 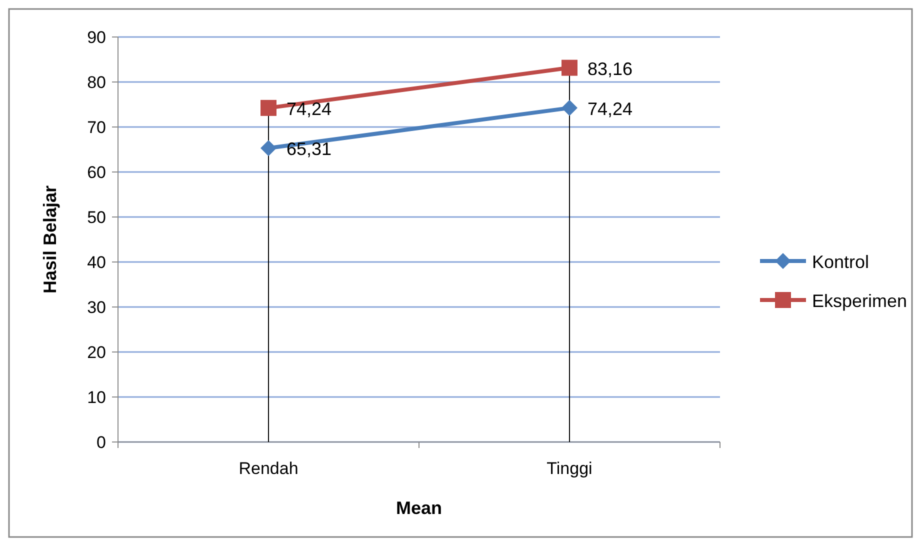 What do you see at coordinates (96, 352) in the screenshot?
I see `y-tick-label: 20` at bounding box center [96, 352].